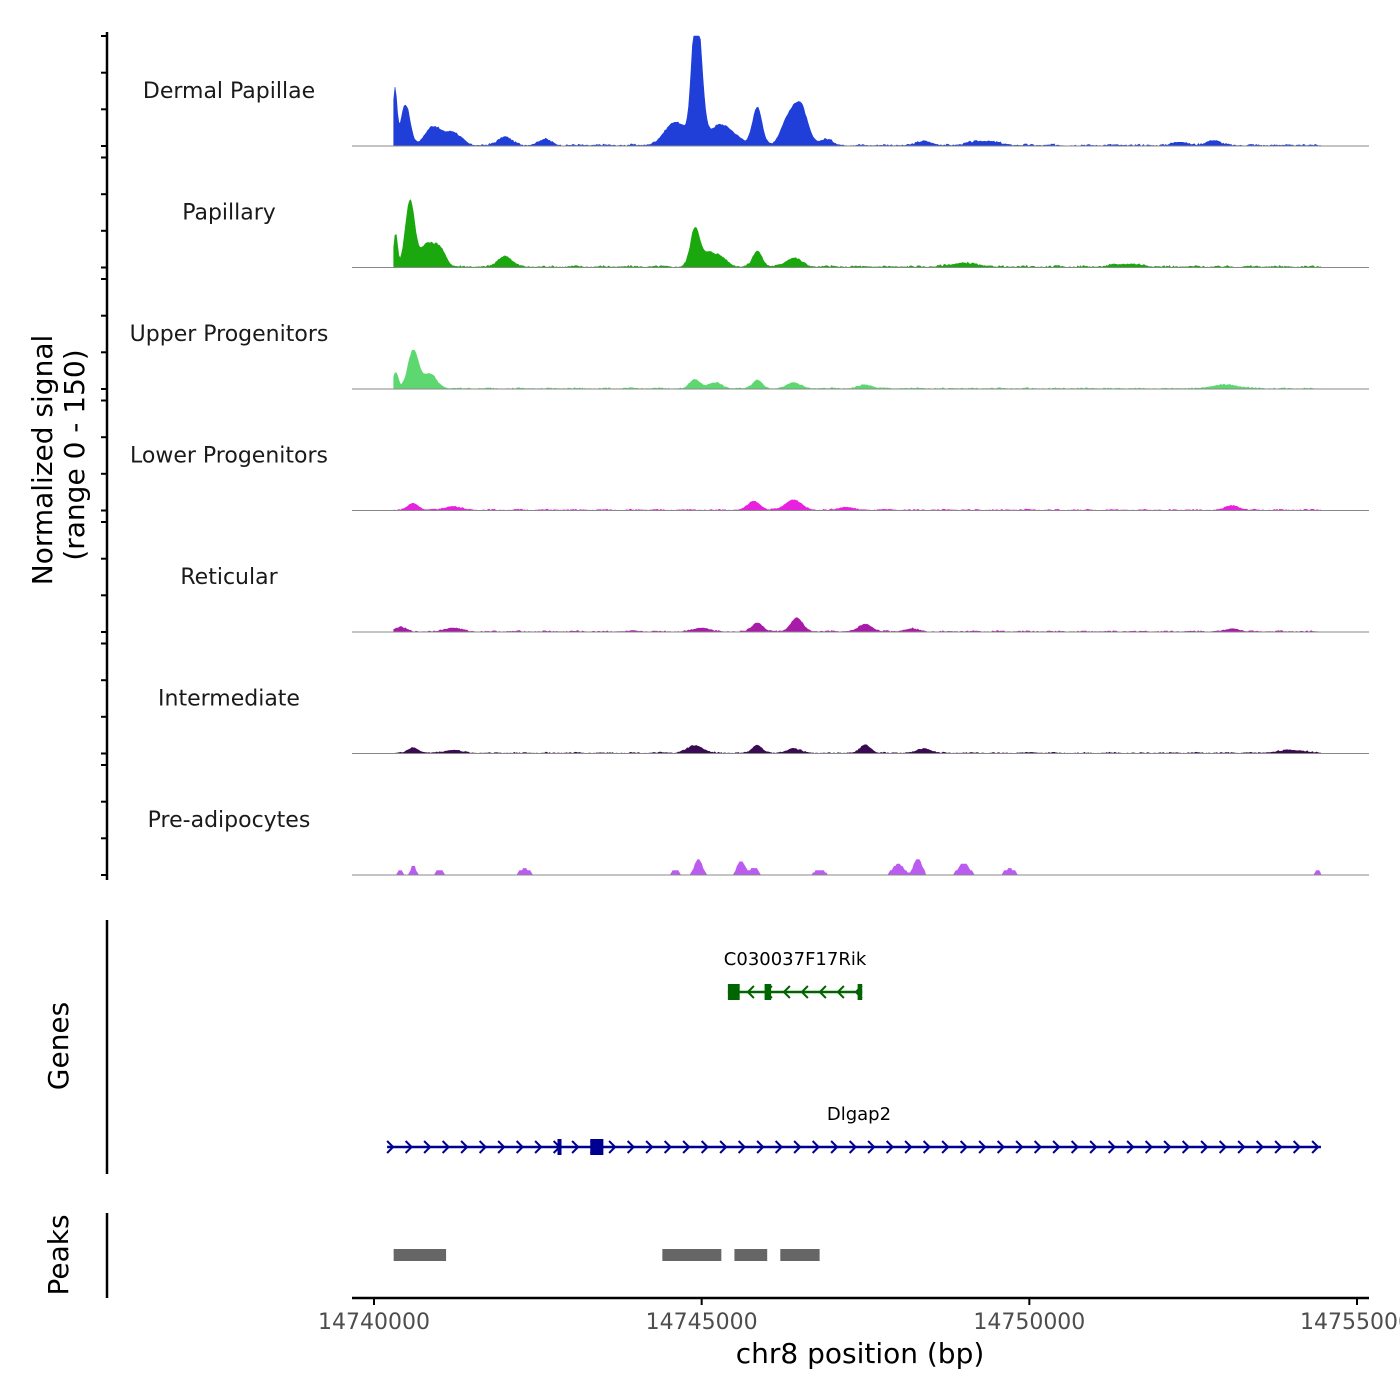 The image size is (1400, 1400). What do you see at coordinates (774, 599) in the screenshot?
I see `track-reticular: Reticular` at bounding box center [774, 599].